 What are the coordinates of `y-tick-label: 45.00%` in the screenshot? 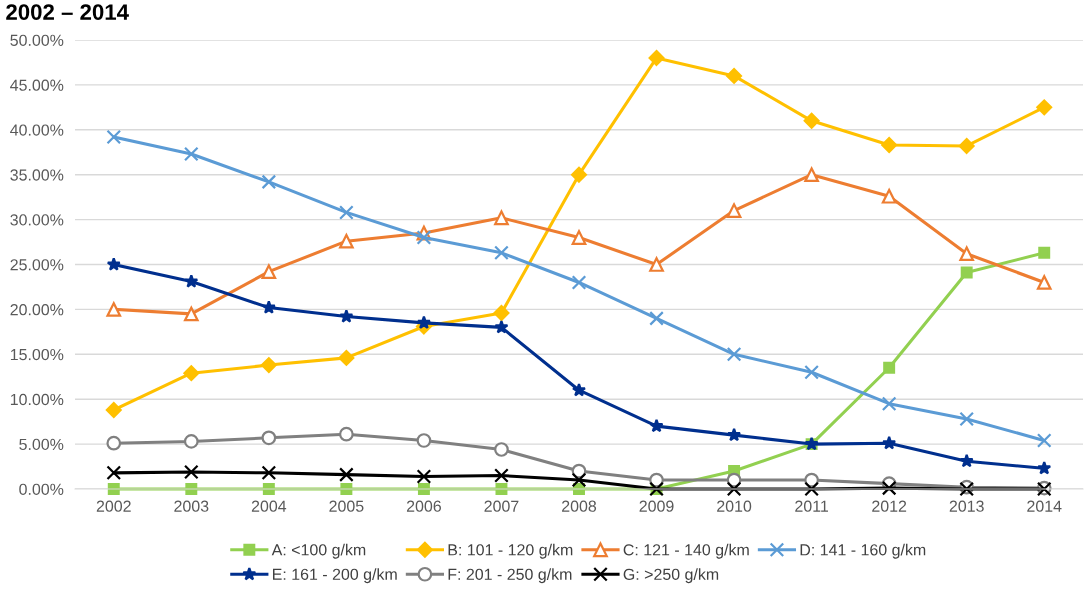 It's located at (37, 85).